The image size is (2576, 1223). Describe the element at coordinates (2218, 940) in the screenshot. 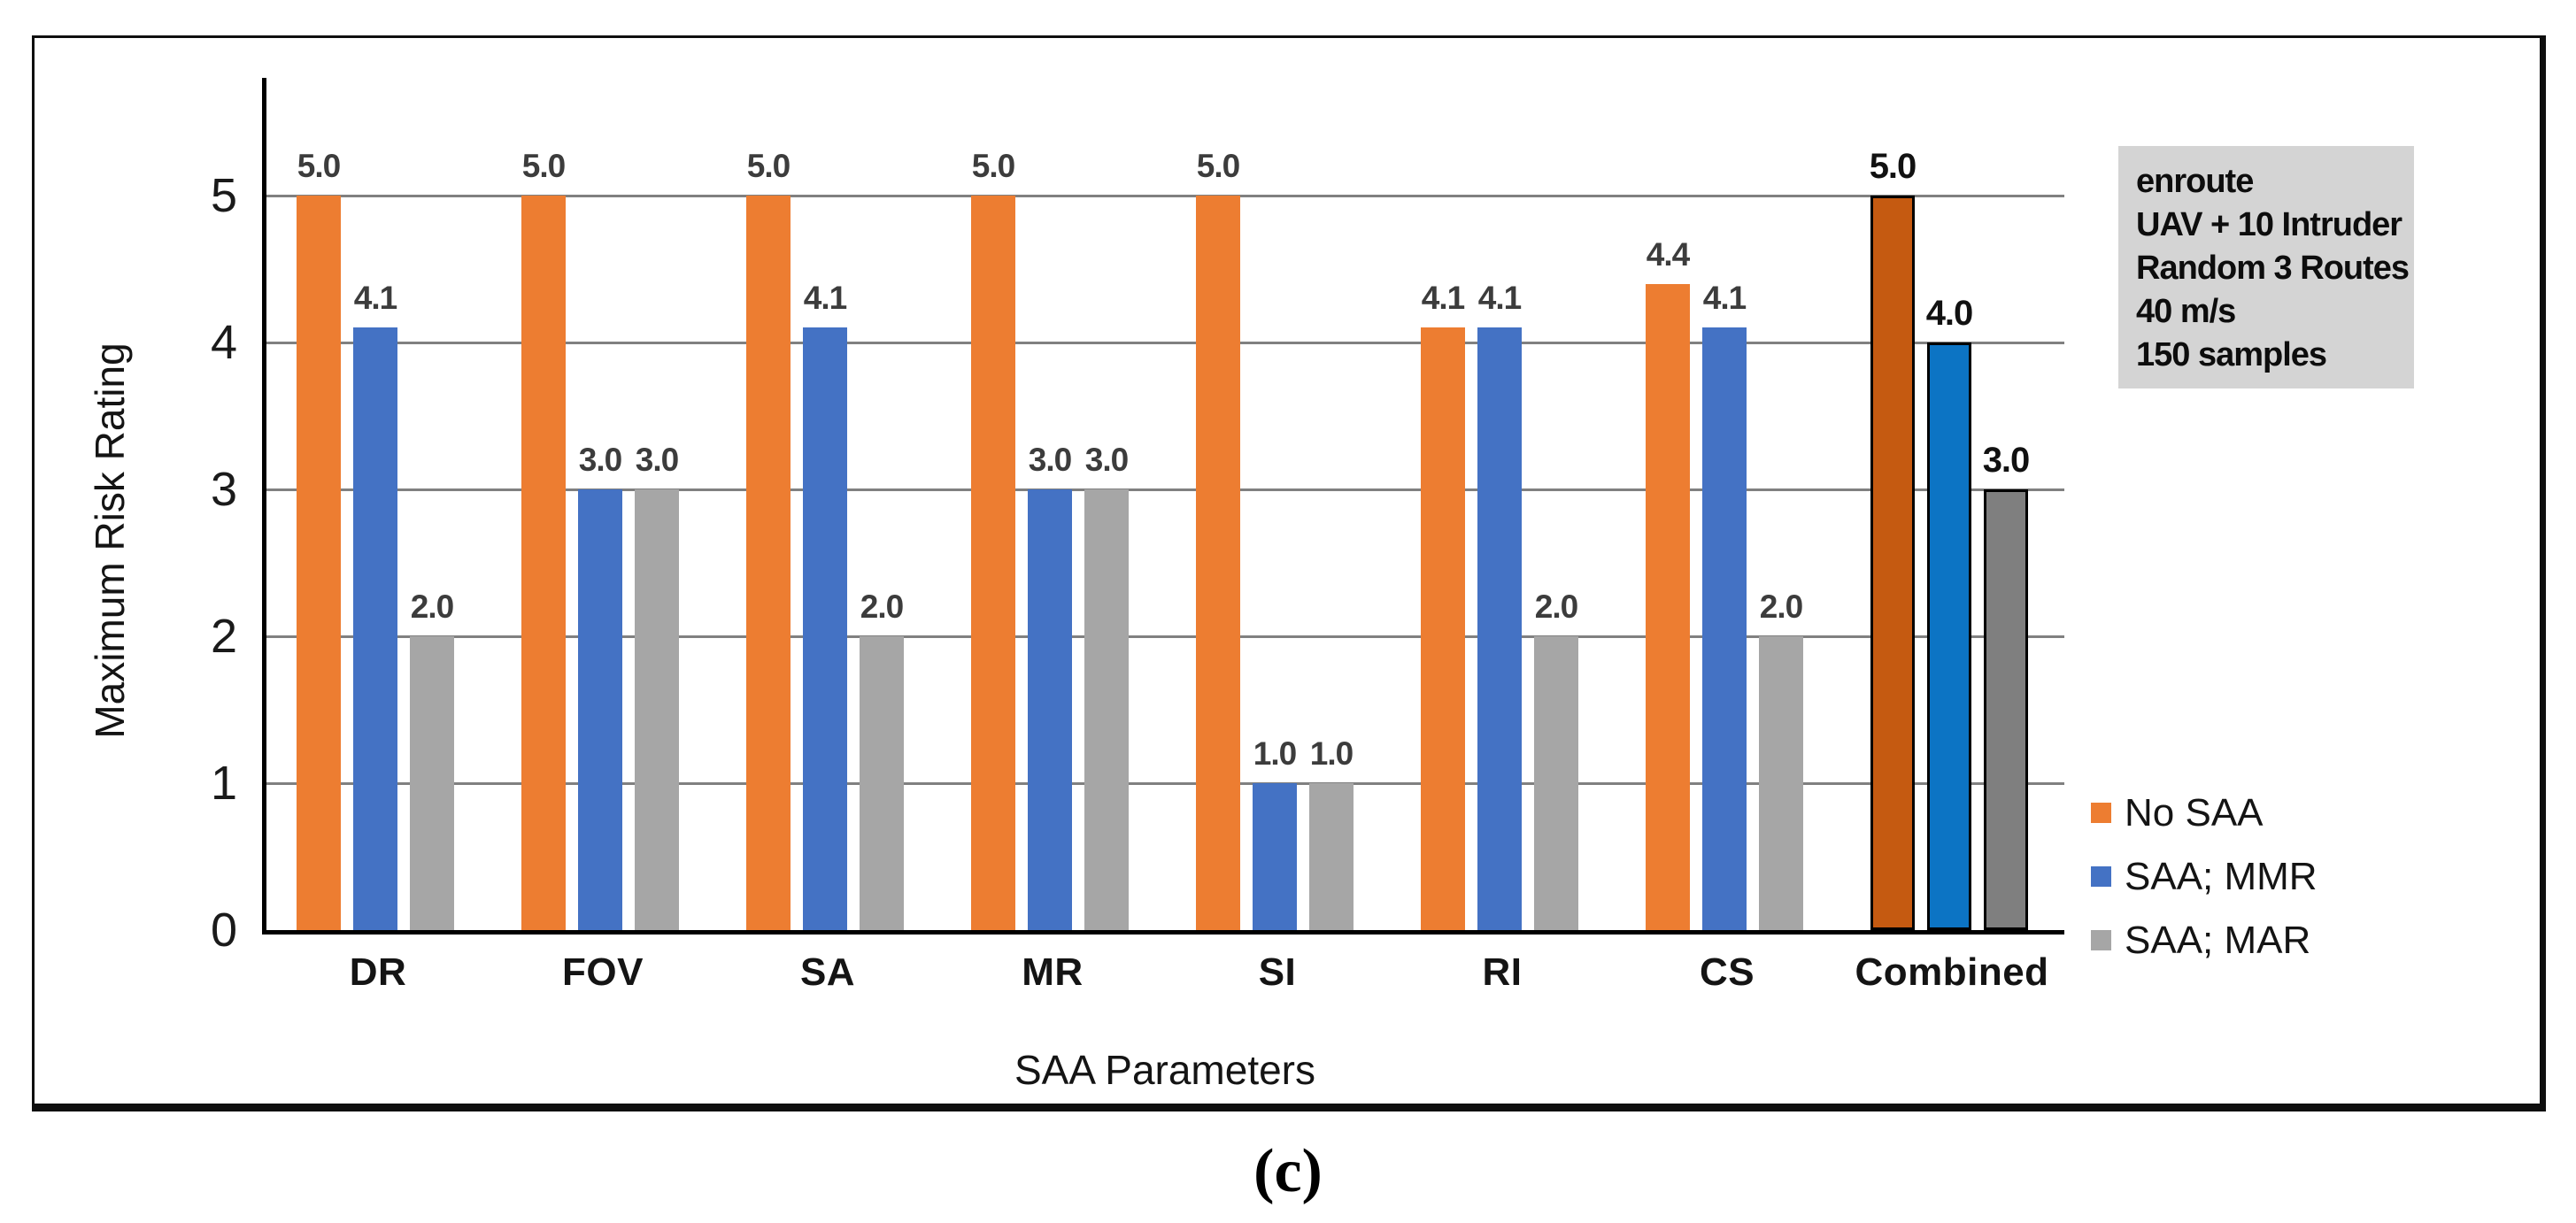

I see `legend-label: SAA; MAR` at that location.